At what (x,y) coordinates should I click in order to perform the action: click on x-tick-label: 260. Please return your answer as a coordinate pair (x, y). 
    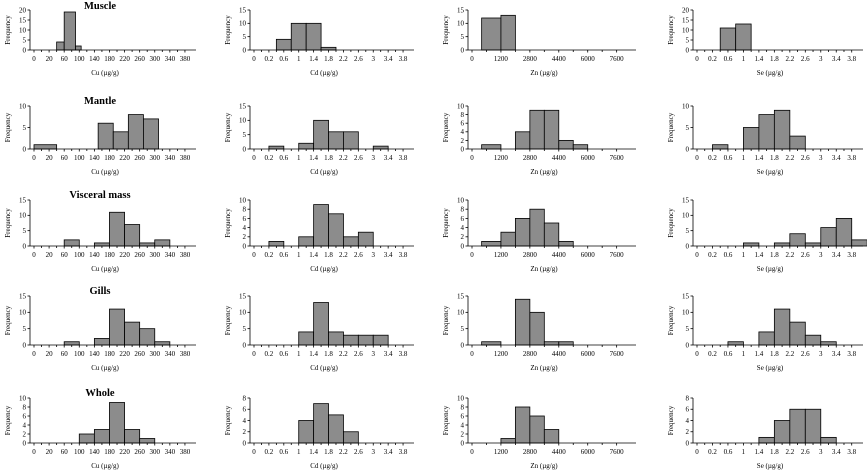
    Looking at the image, I should click on (139, 354).